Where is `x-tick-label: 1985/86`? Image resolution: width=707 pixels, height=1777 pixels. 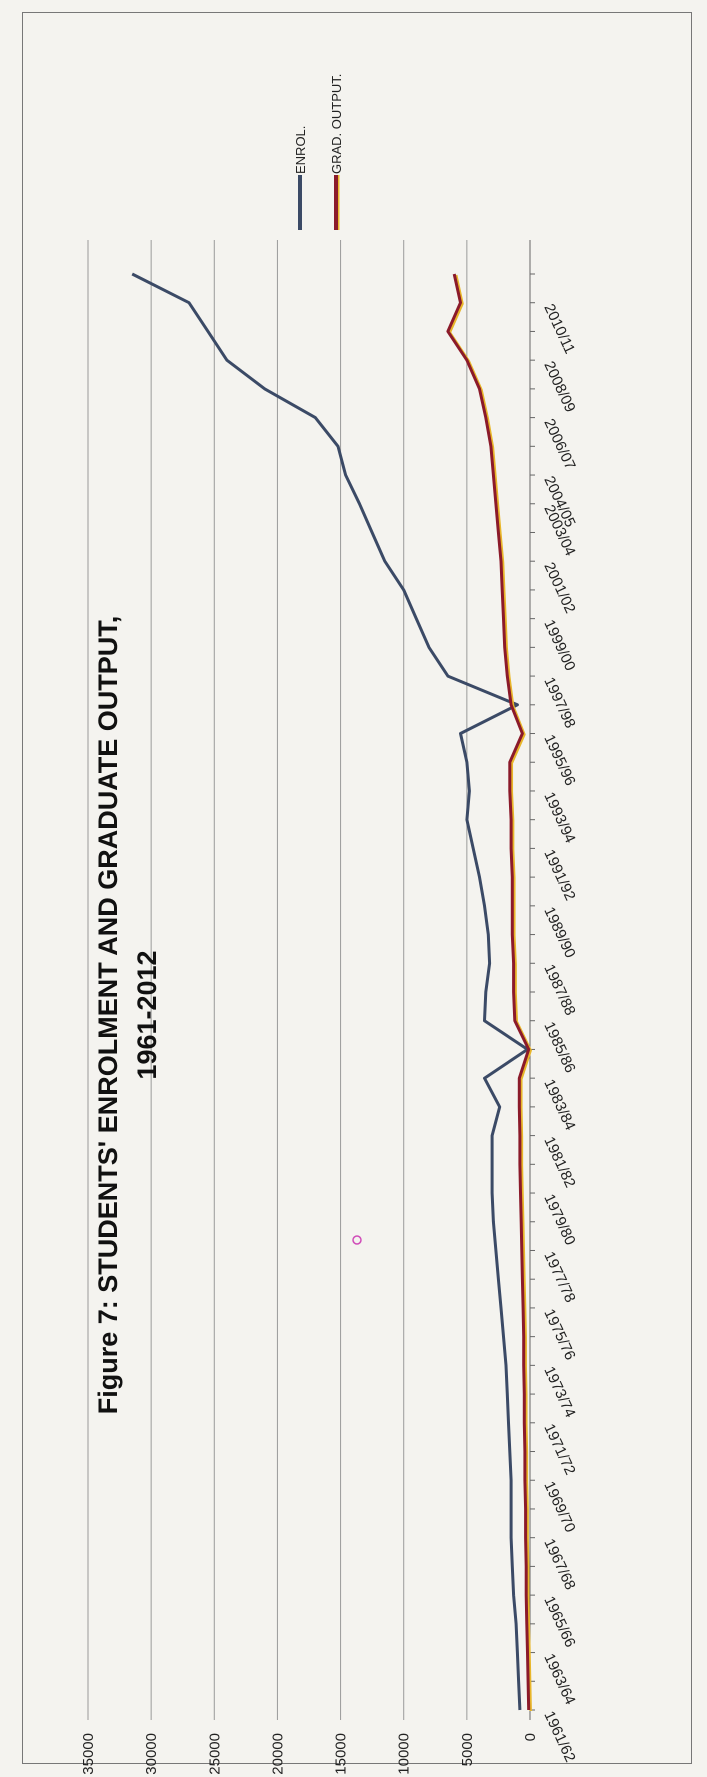
x-tick-label: 1985/86 is located at coordinates (559, 1047).